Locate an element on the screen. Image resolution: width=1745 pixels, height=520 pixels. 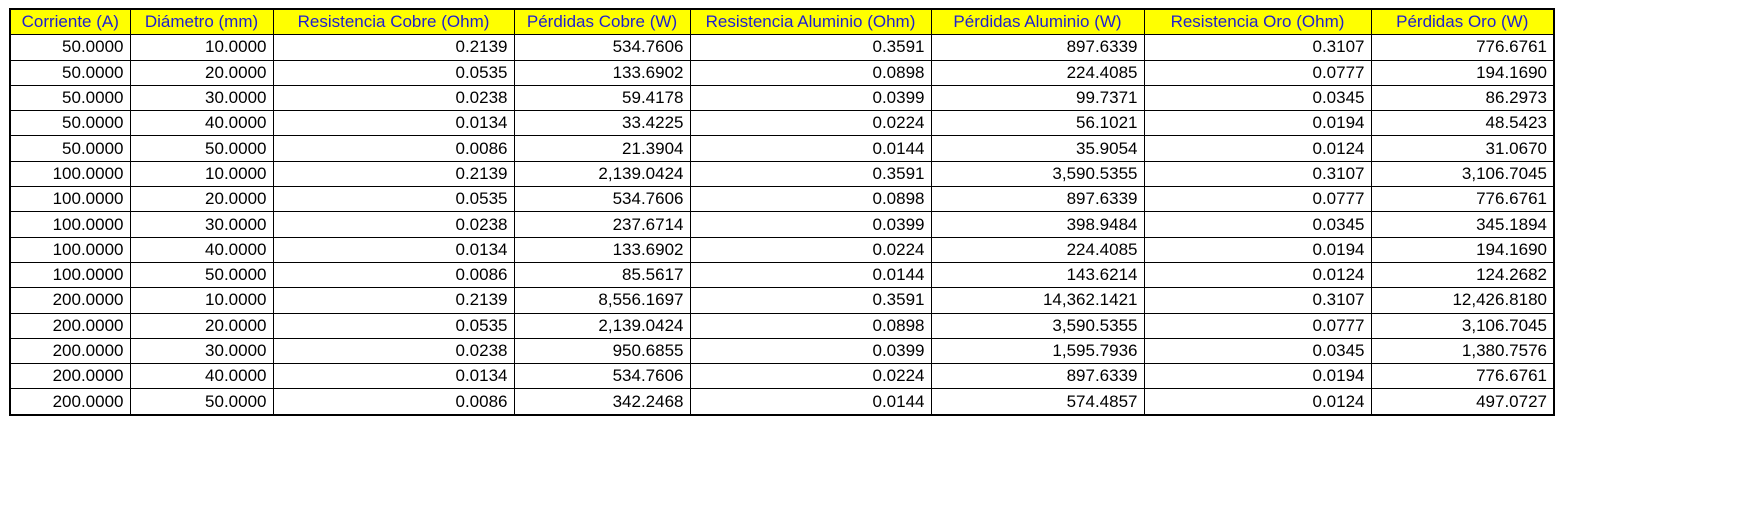
cell-perdidas-oro: 86.2973 is located at coordinates (1462, 98).